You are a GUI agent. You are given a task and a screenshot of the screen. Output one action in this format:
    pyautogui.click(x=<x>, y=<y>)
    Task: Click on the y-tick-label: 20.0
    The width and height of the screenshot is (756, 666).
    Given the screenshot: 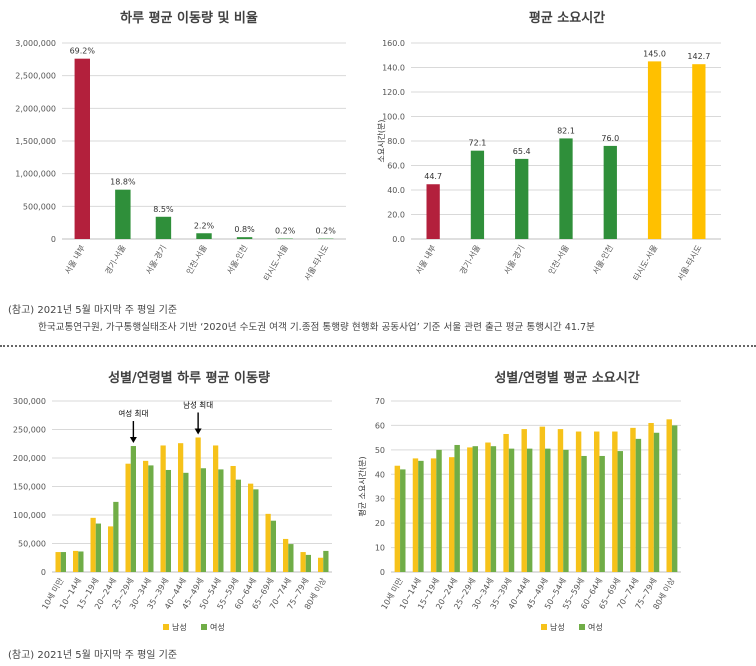 What is the action you would take?
    pyautogui.click(x=396, y=215)
    